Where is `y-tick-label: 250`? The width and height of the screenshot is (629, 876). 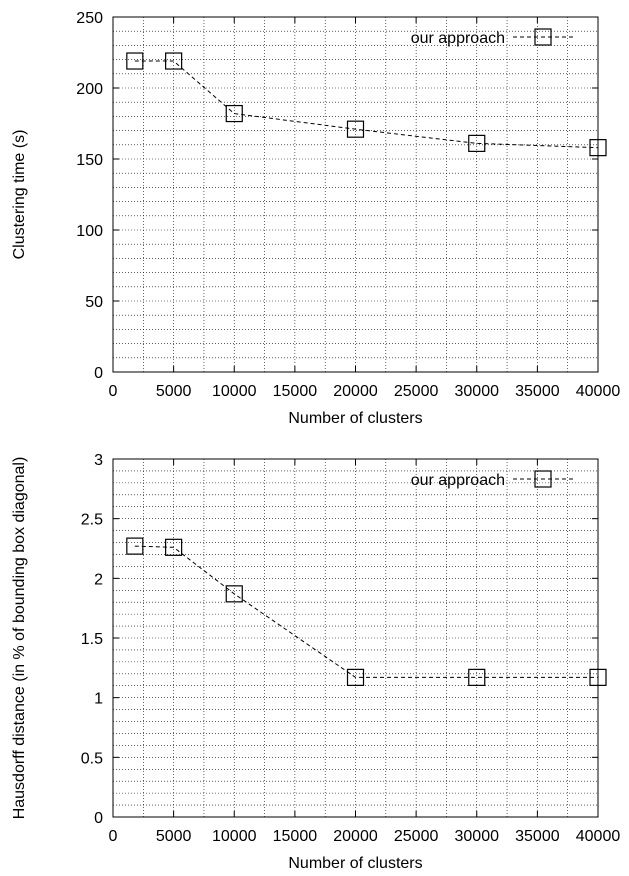
y-tick-label: 250 is located at coordinates (89, 18).